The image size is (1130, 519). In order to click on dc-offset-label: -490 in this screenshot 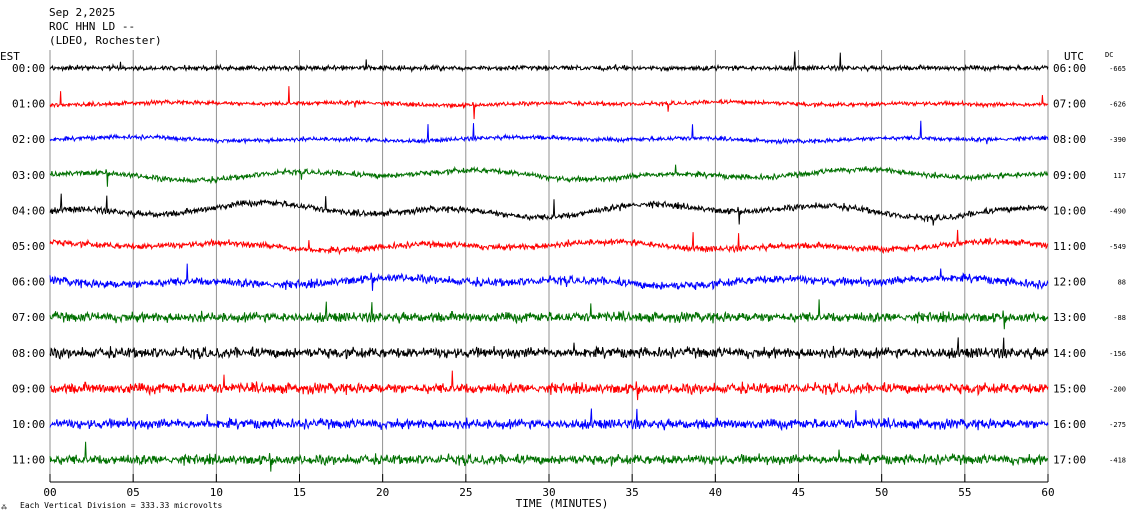, I will do `click(1117, 211)`.